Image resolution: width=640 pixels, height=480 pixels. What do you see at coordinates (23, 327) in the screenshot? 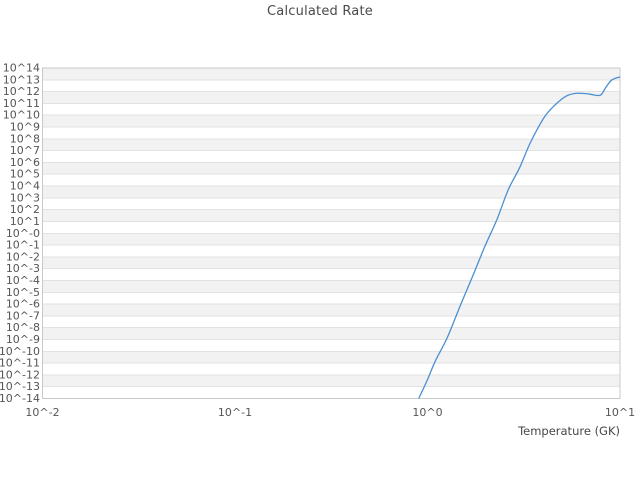
I see `y-tick-label: 10^-8` at bounding box center [23, 327].